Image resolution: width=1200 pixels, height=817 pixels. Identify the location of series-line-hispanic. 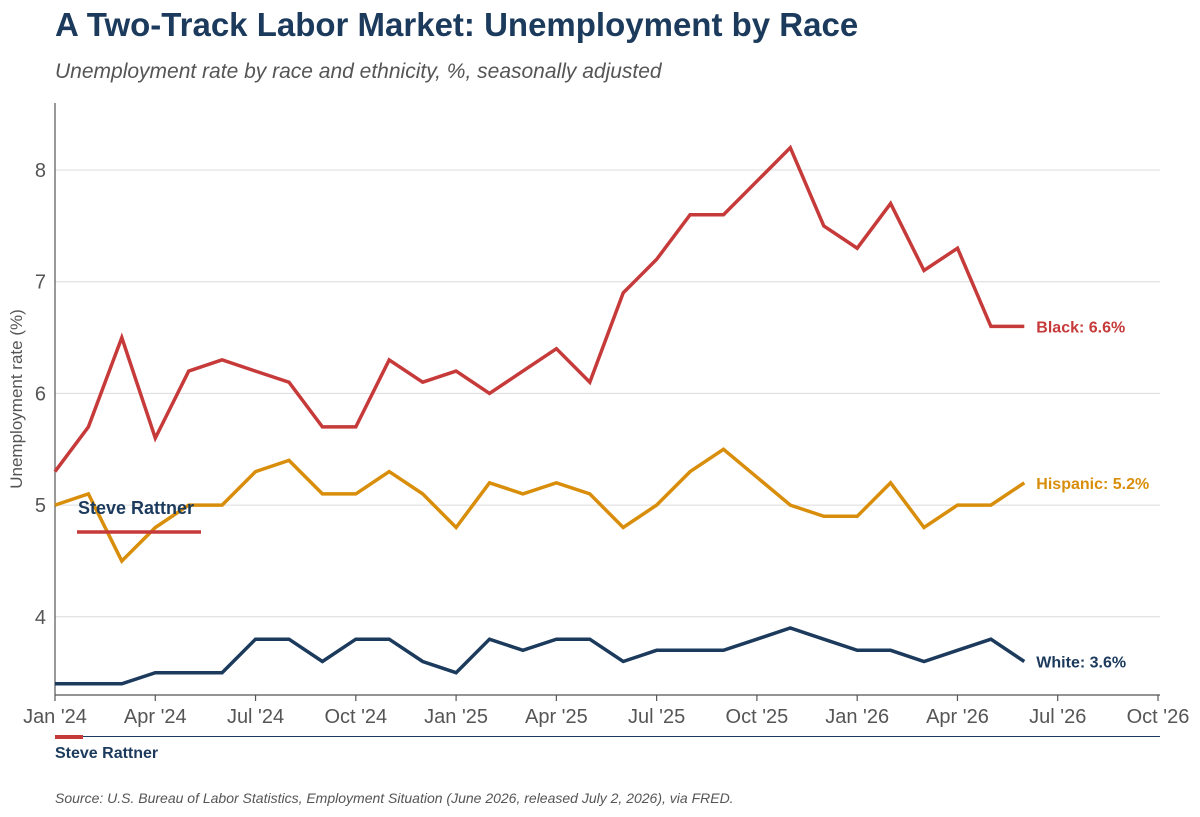
(540, 505).